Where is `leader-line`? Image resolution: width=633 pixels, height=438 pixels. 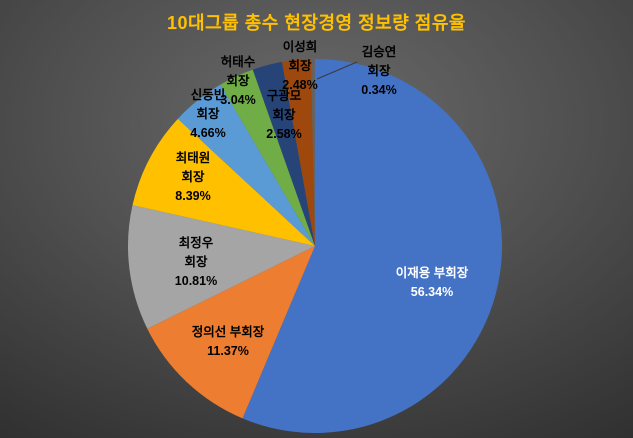
leader-line is located at coordinates (337, 70).